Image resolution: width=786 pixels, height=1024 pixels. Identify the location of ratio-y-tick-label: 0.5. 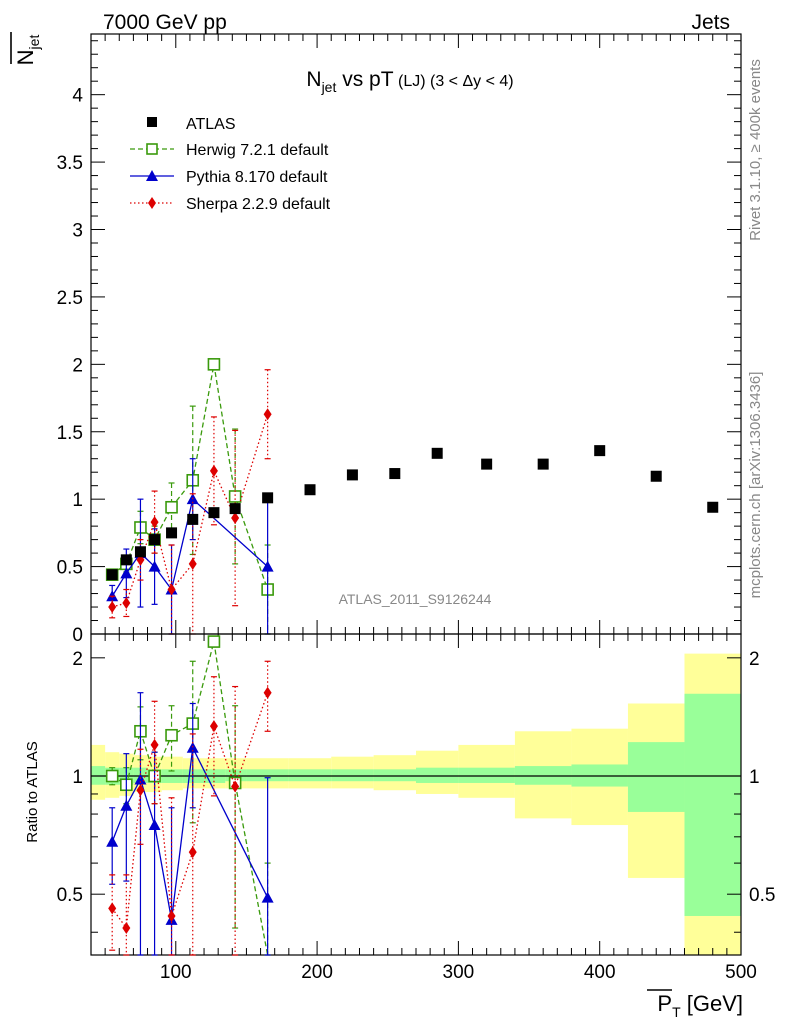
(70, 895).